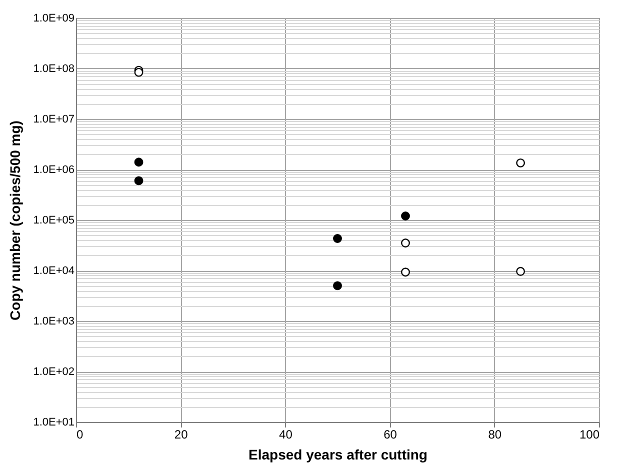 The image size is (628, 470). What do you see at coordinates (53, 422) in the screenshot?
I see `y-tick-label: 1.0E+01` at bounding box center [53, 422].